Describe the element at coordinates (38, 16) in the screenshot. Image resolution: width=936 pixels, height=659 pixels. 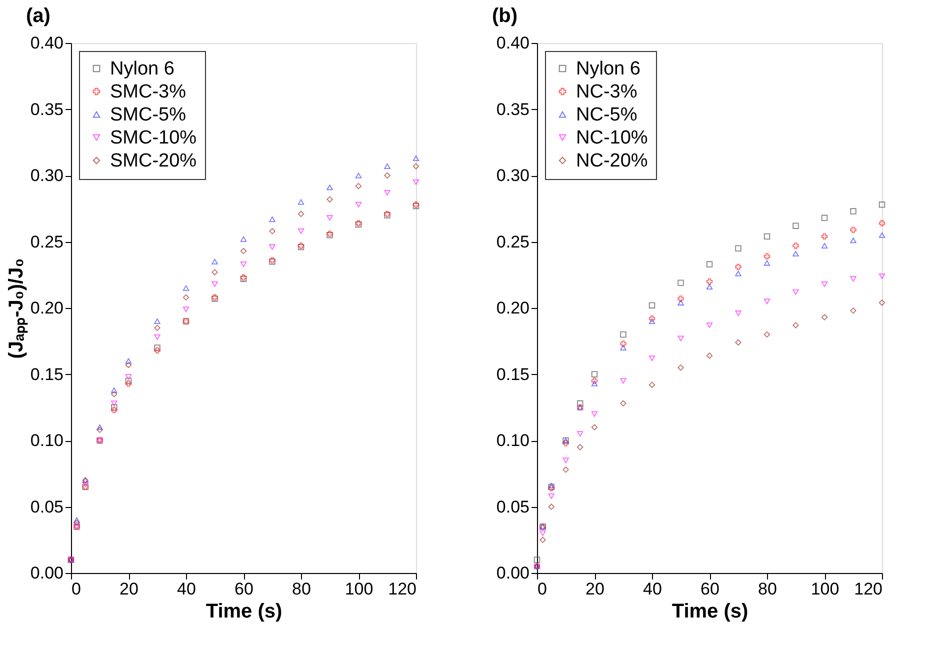
I see `chart-title: (a)` at that location.